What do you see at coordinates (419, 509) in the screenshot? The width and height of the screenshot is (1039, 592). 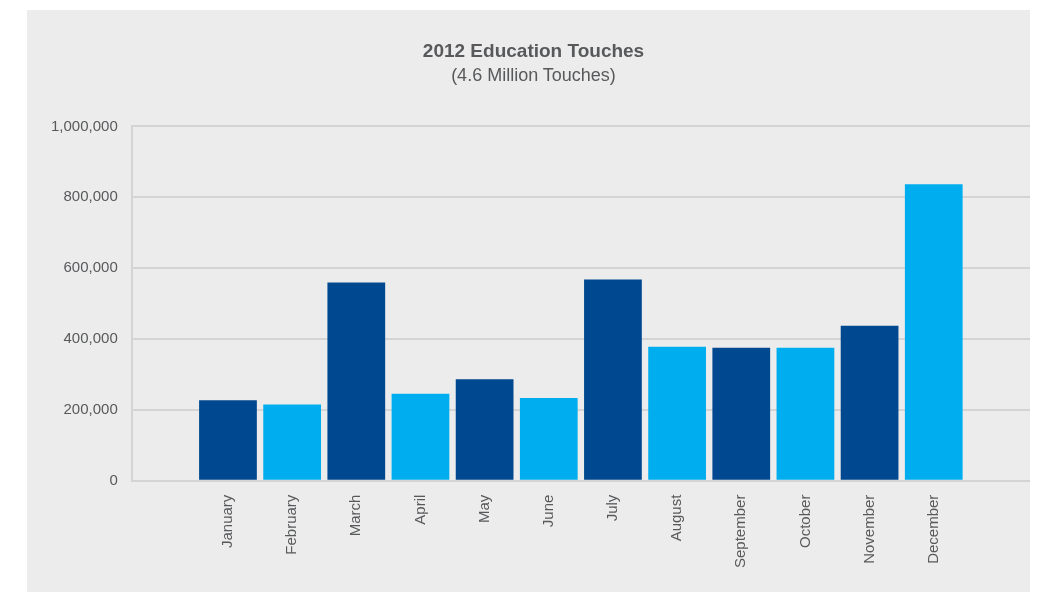 I see `x-tick-label: April` at bounding box center [419, 509].